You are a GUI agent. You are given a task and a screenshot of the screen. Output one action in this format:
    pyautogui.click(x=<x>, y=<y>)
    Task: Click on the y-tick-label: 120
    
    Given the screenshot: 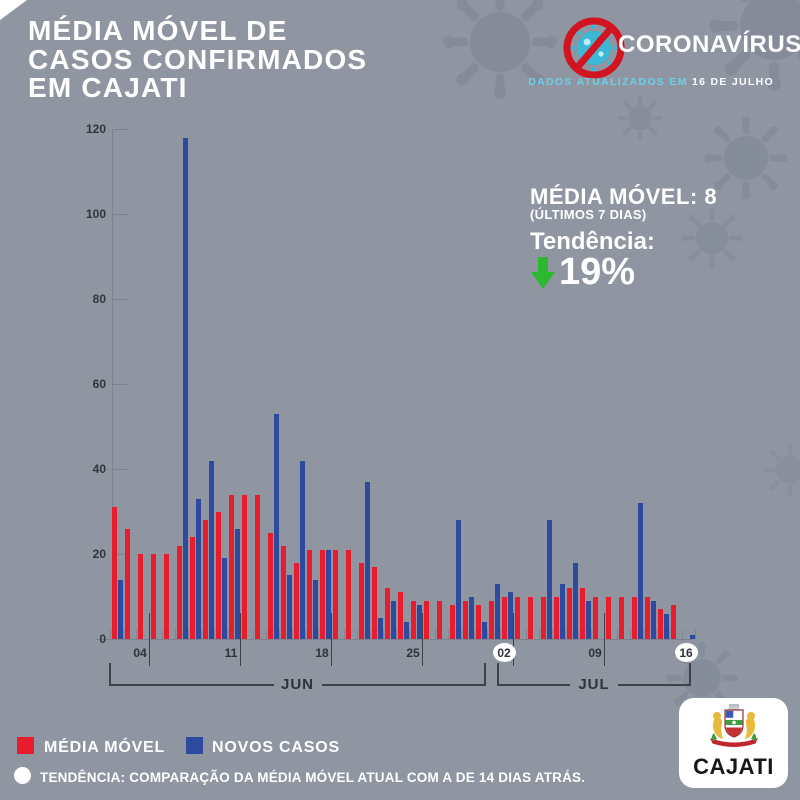 What is the action you would take?
    pyautogui.click(x=95, y=129)
    